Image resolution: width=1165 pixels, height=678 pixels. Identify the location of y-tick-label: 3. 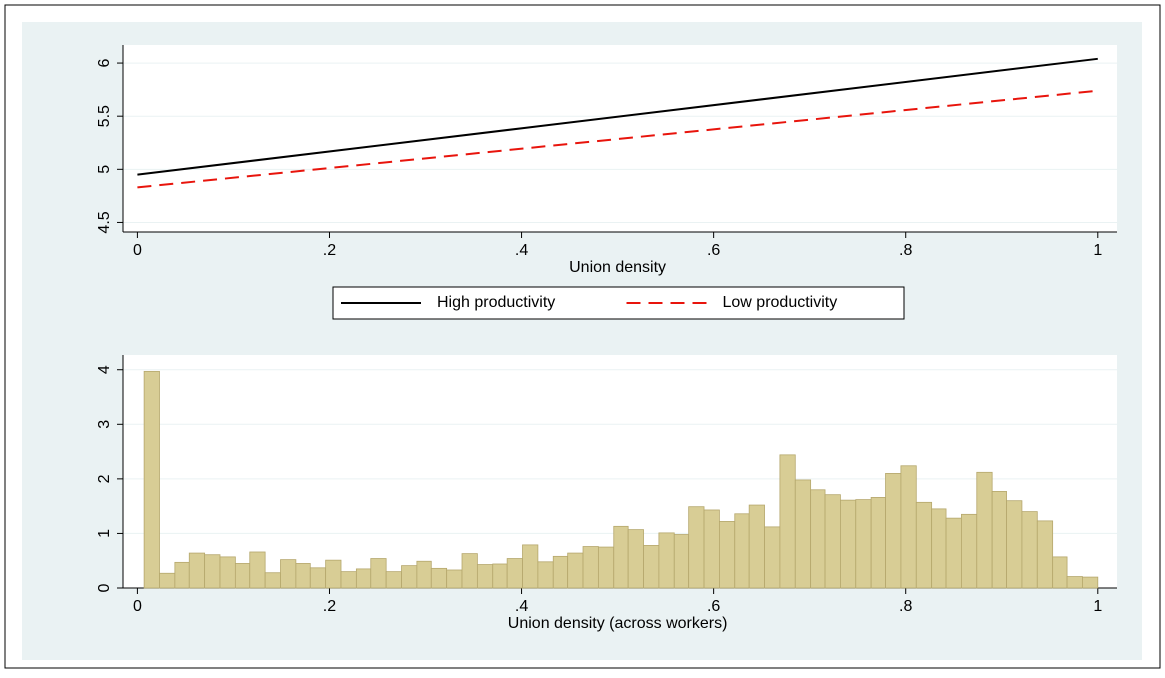
(104, 424).